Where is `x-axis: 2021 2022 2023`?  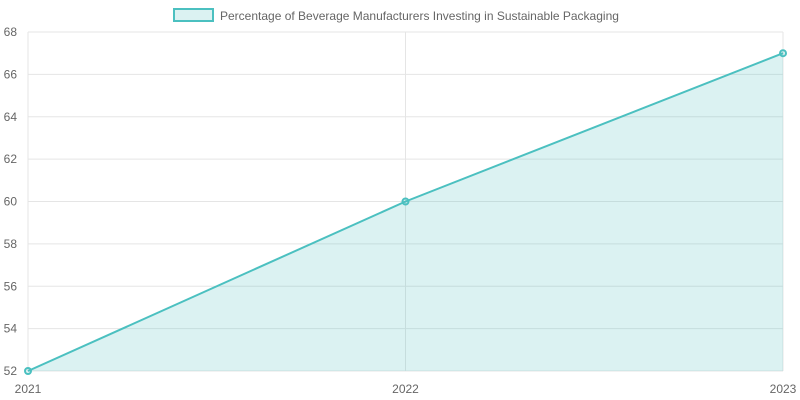 x-axis: 2021 2022 2023 is located at coordinates (406, 389).